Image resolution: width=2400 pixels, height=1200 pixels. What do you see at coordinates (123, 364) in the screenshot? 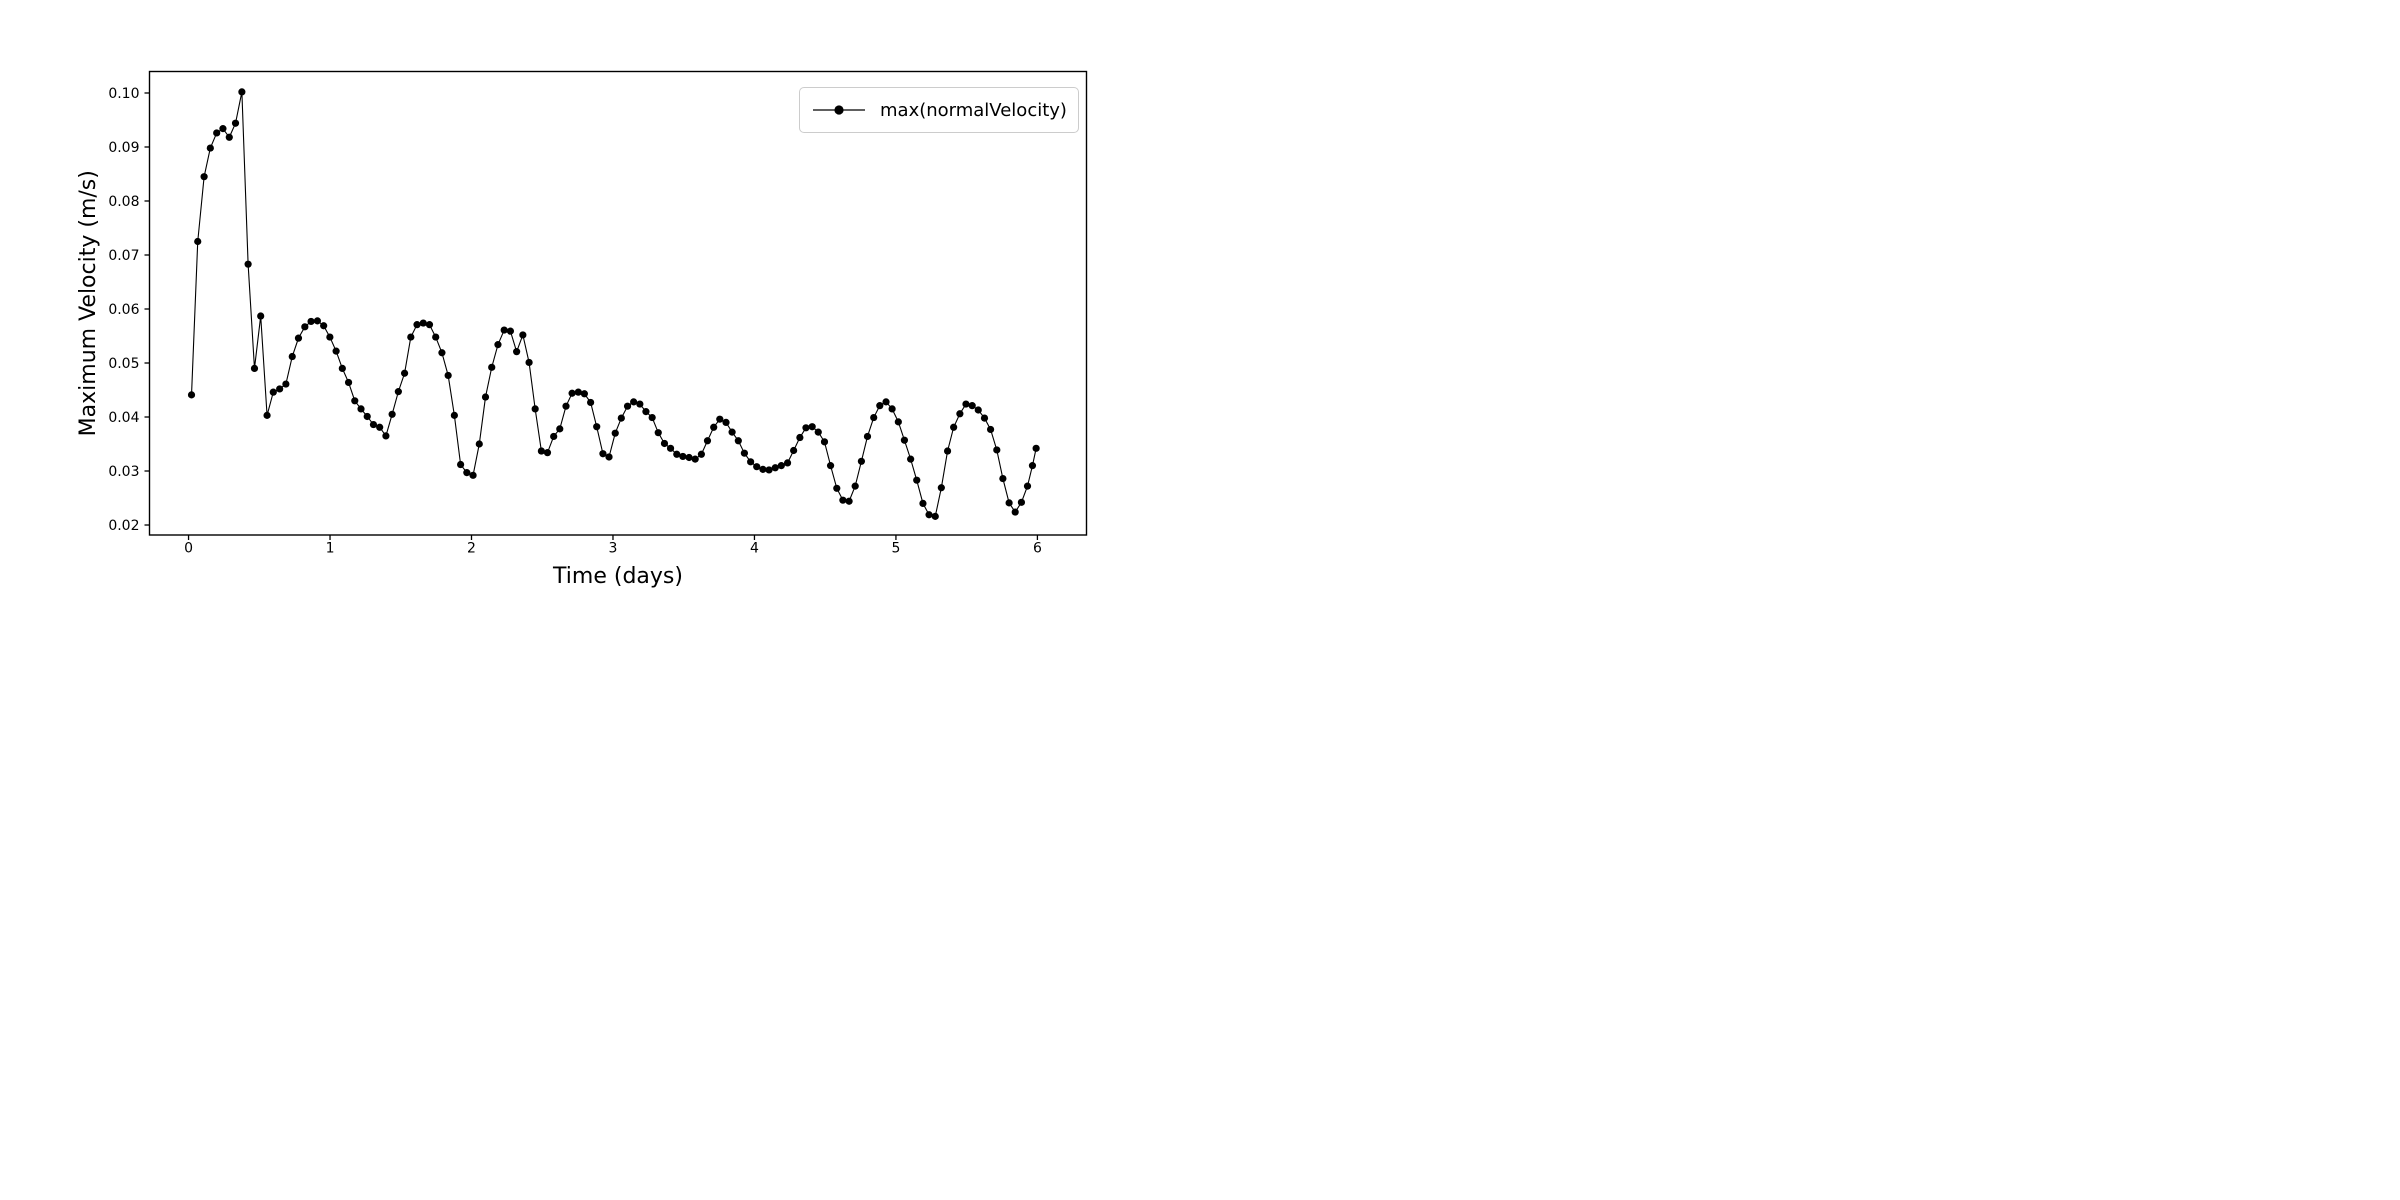
I see `y-tick-label: 0.05` at bounding box center [123, 364].